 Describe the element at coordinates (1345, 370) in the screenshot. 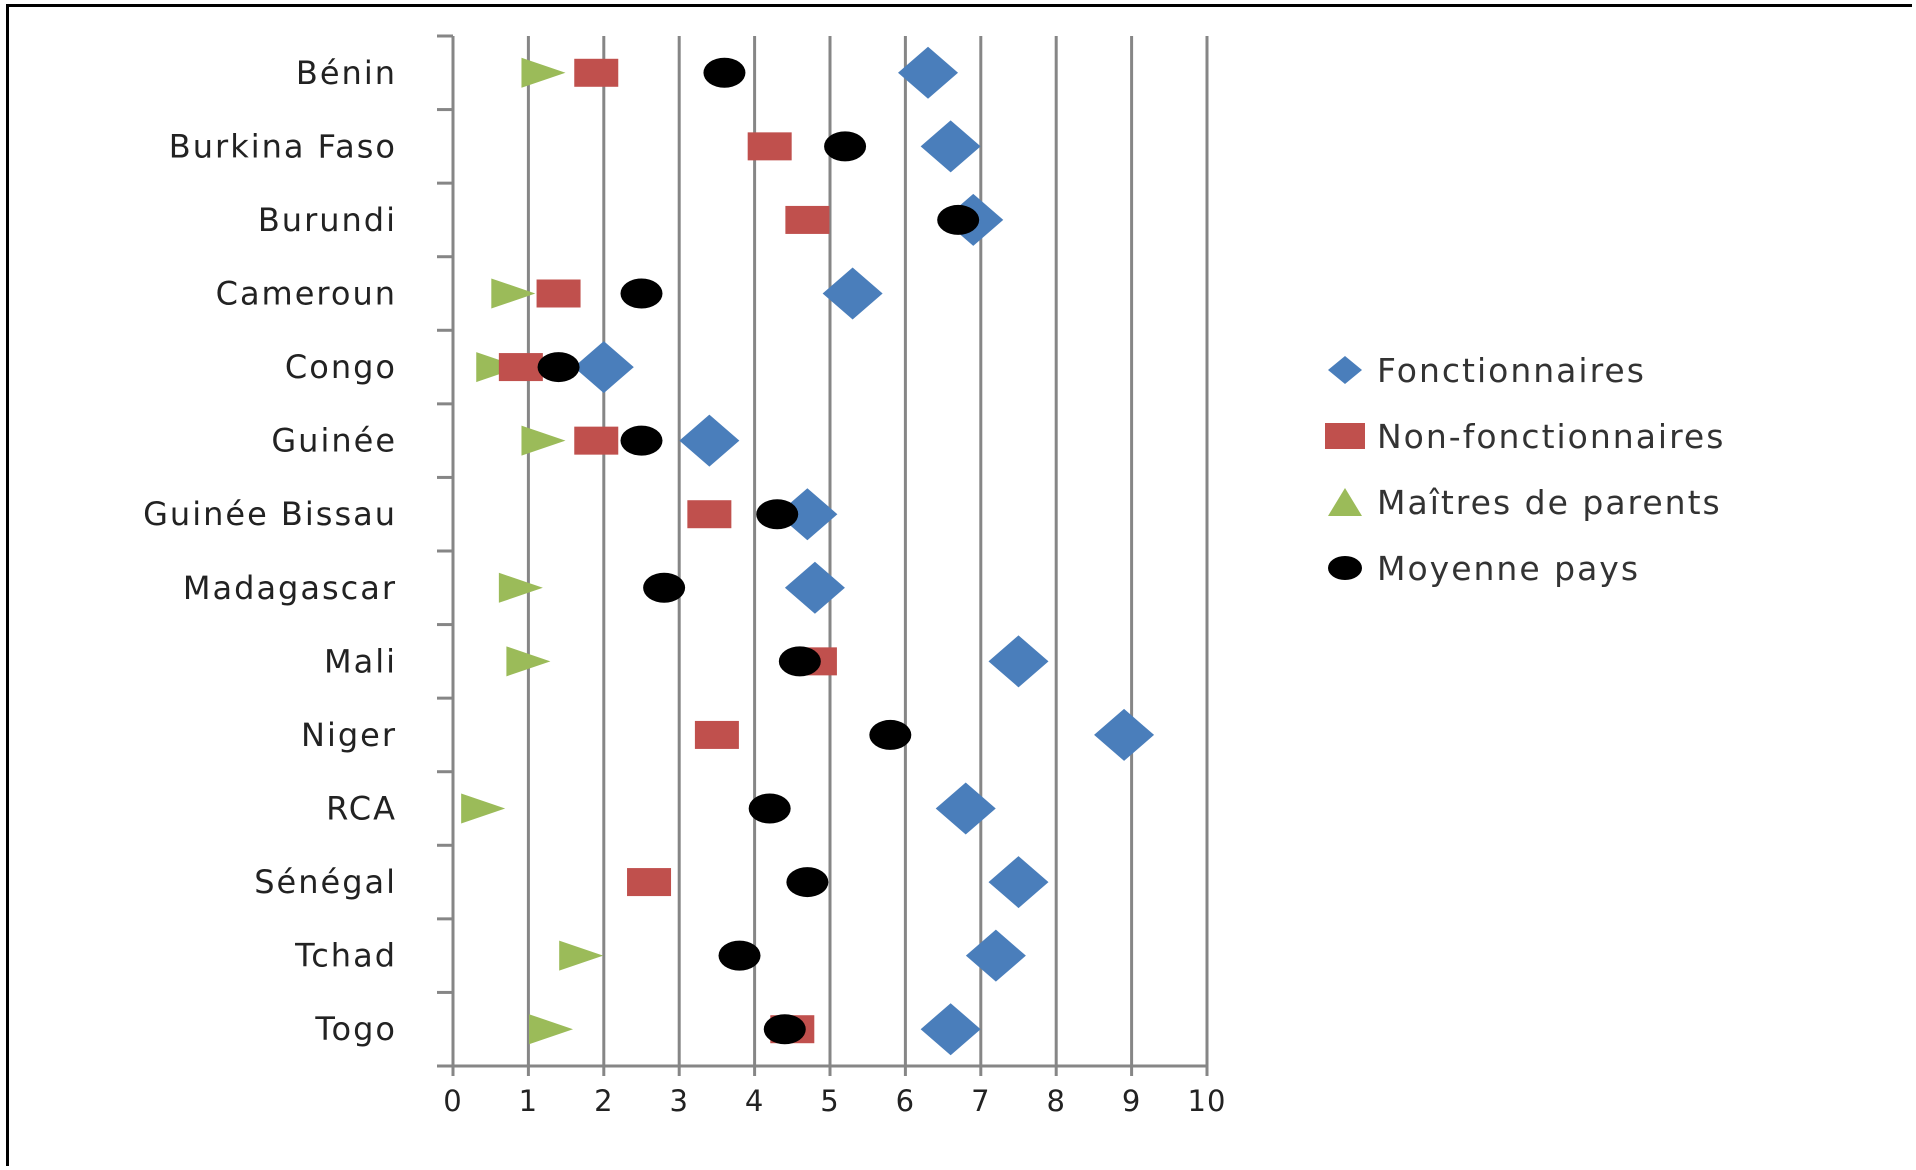

I see `legend-diamond-icon` at that location.